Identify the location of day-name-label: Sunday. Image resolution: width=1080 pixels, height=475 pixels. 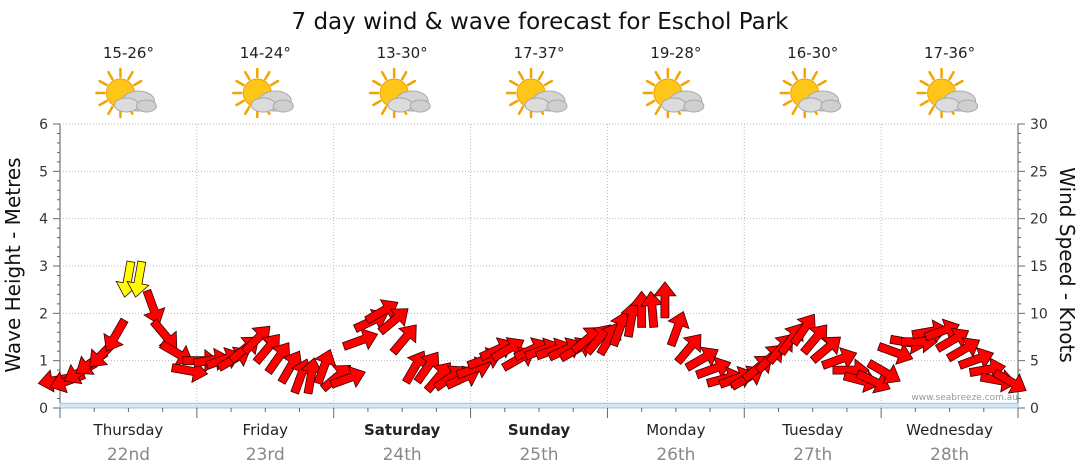
(539, 430).